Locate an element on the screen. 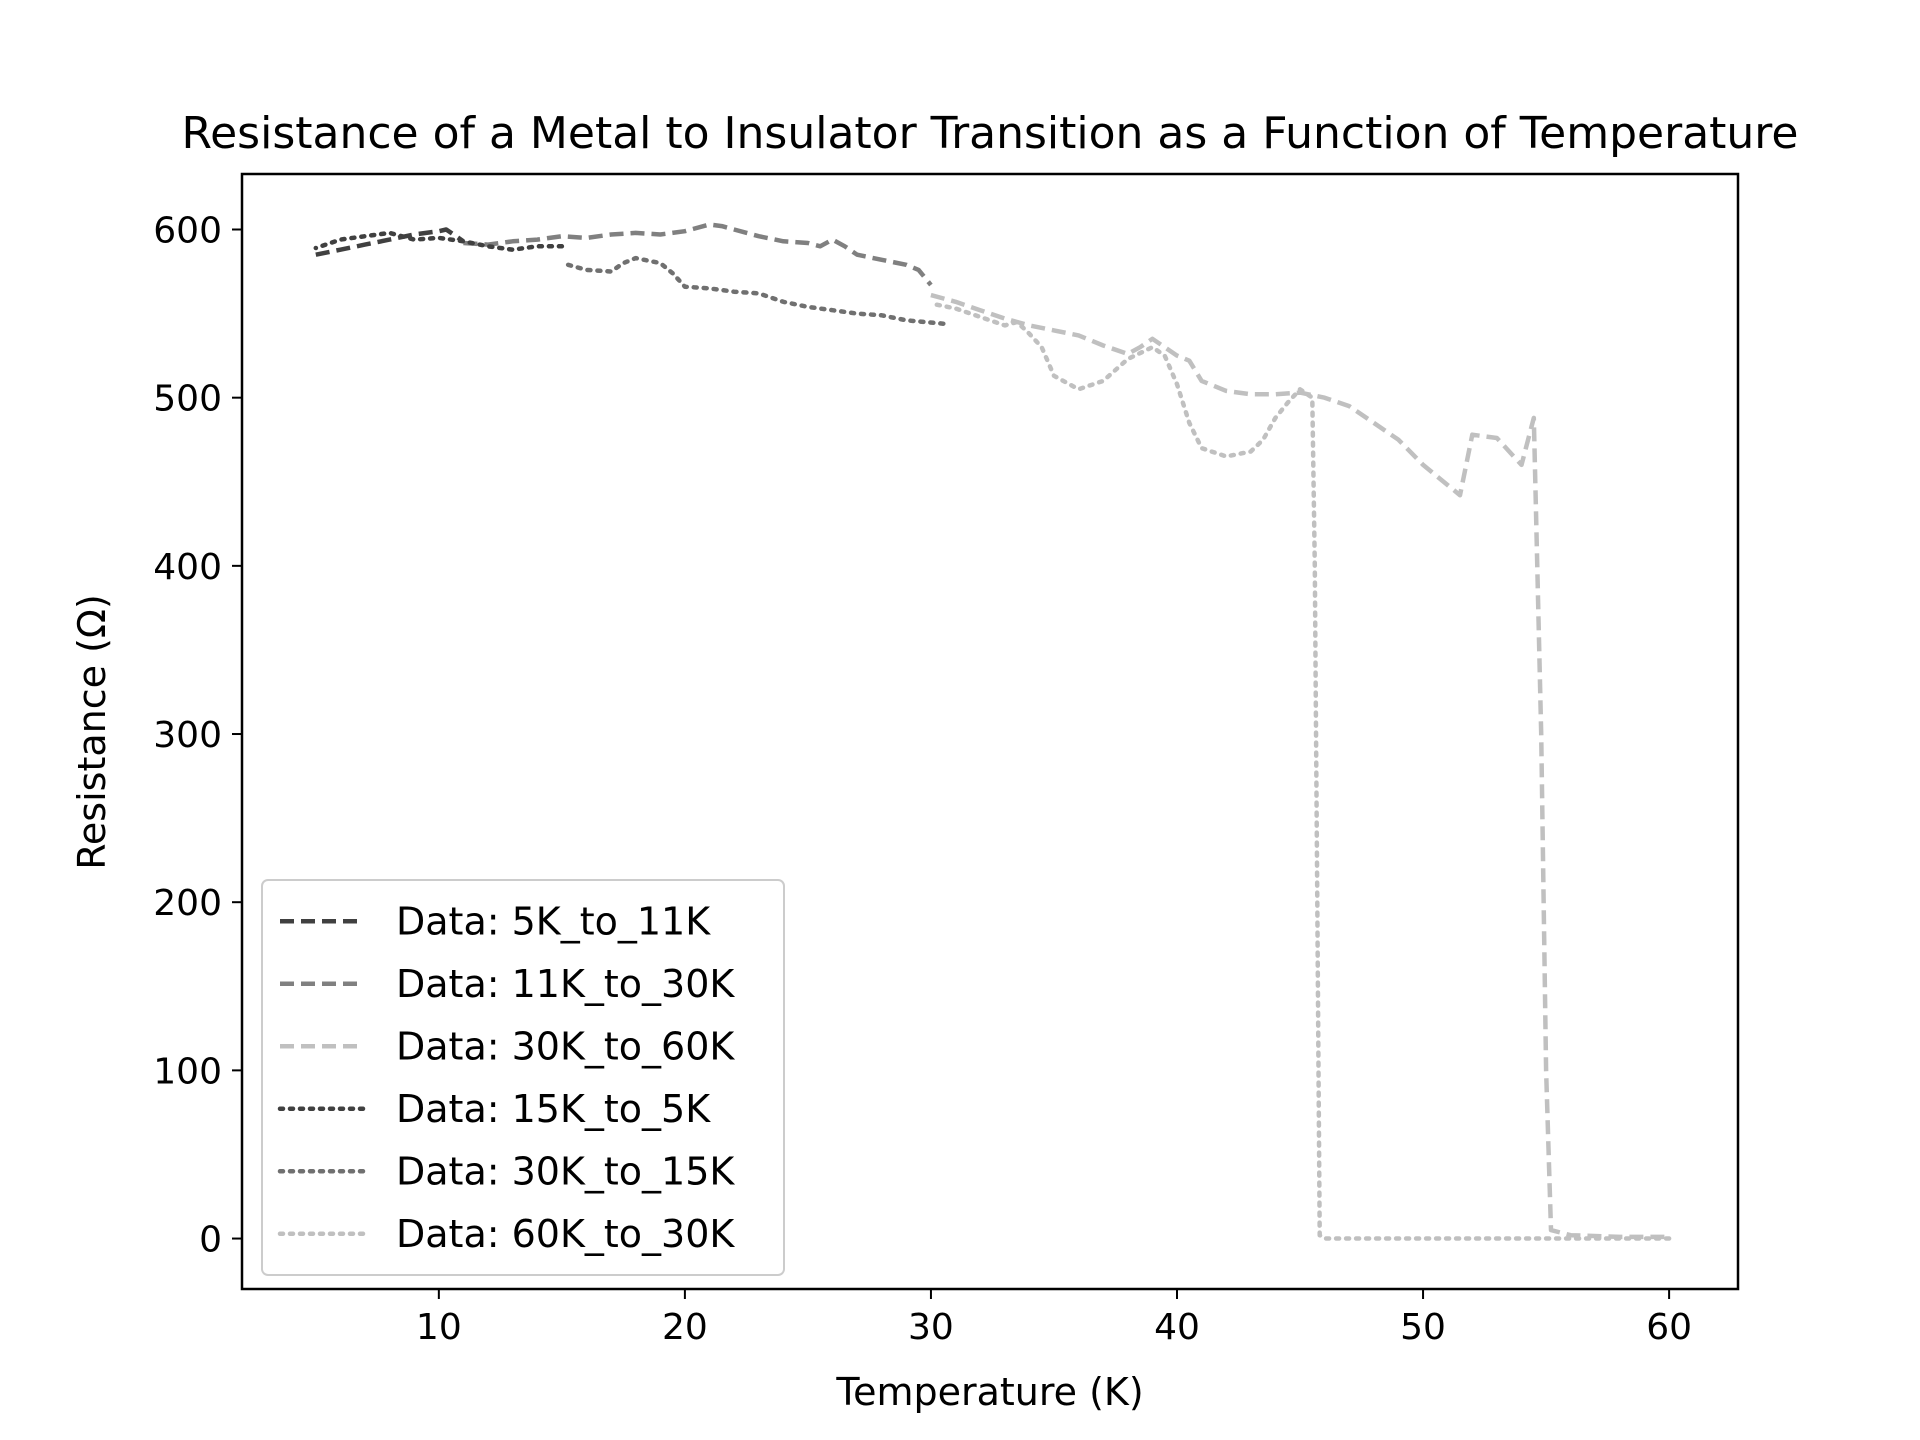  y-tick-label: 500 is located at coordinates (187, 399).